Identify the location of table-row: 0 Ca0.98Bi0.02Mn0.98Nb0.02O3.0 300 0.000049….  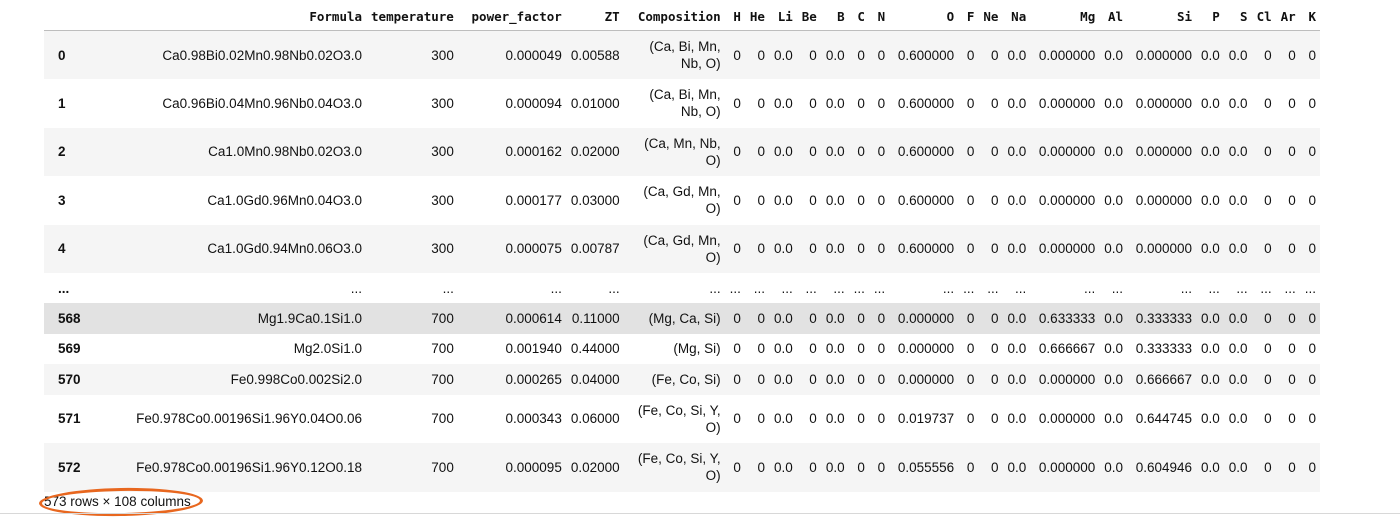
(682, 54).